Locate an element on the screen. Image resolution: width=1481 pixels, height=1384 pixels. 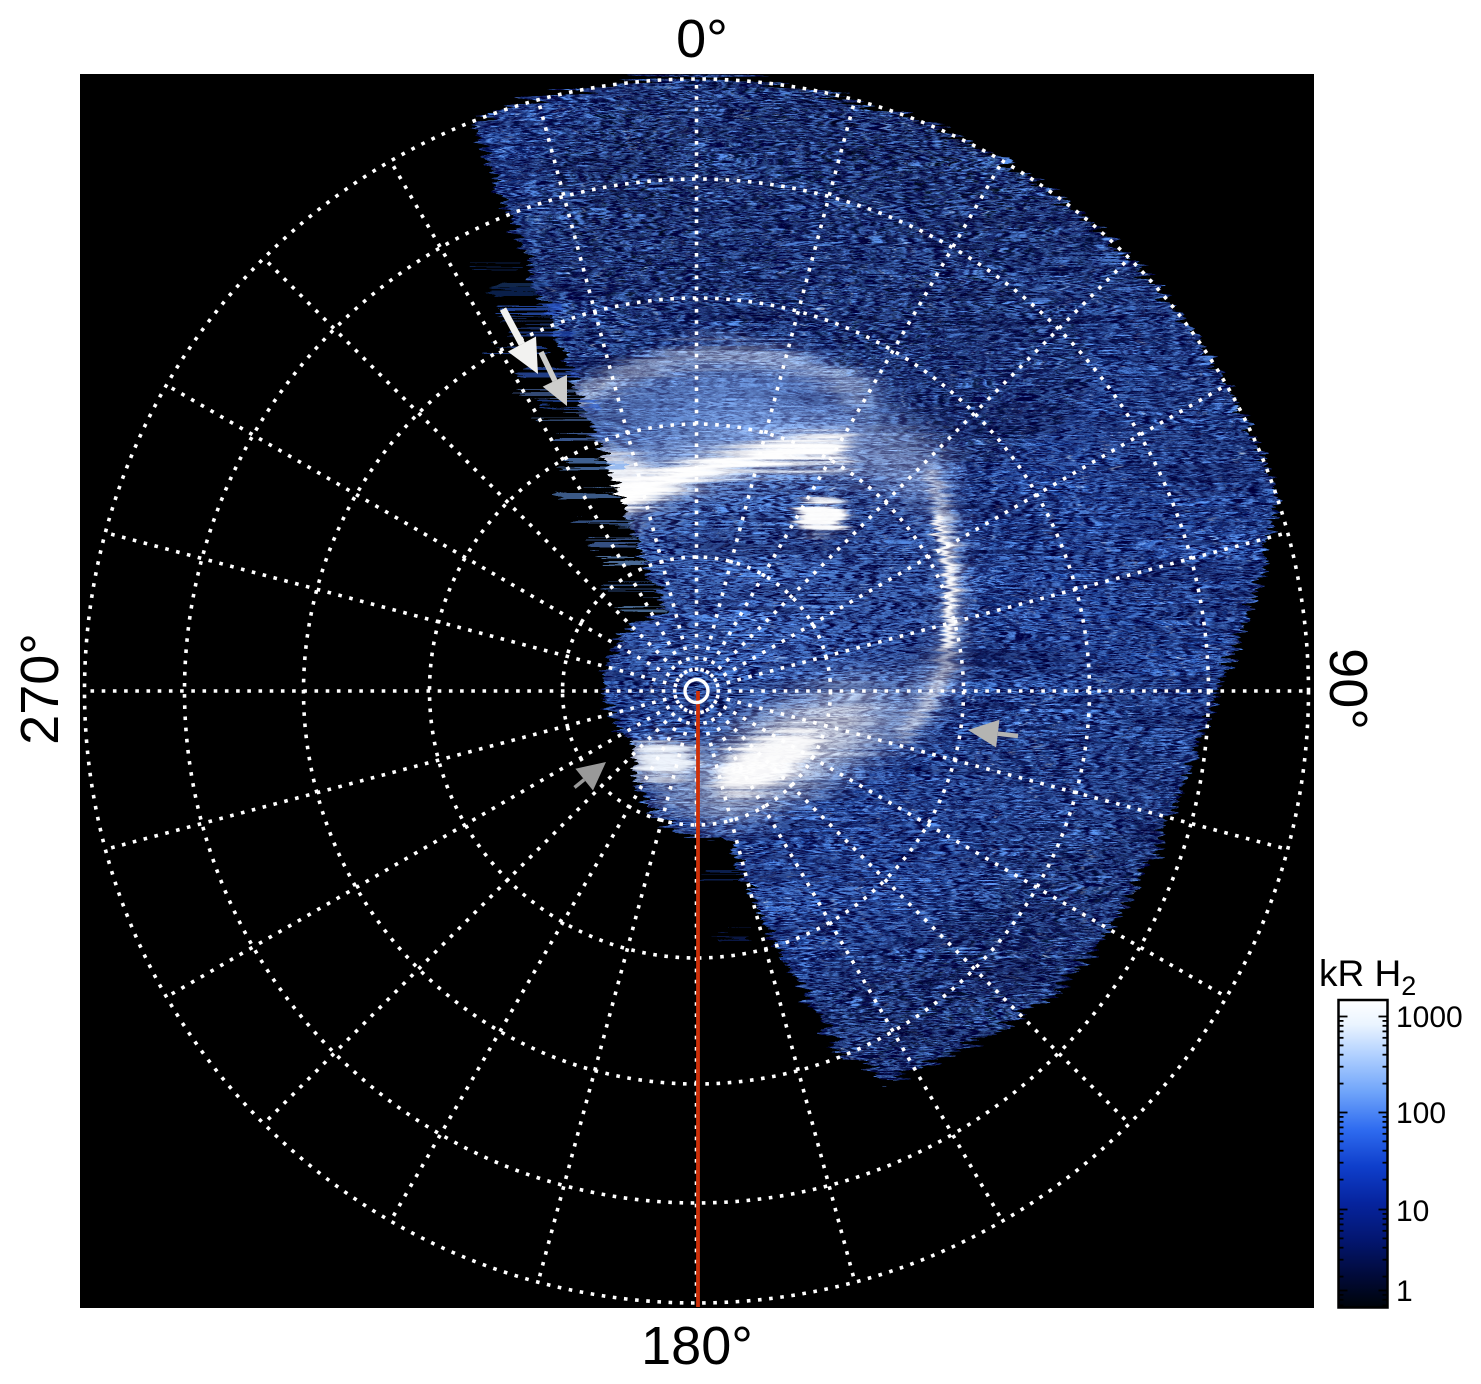
svg-text: 0° is located at coordinates (702, 39).